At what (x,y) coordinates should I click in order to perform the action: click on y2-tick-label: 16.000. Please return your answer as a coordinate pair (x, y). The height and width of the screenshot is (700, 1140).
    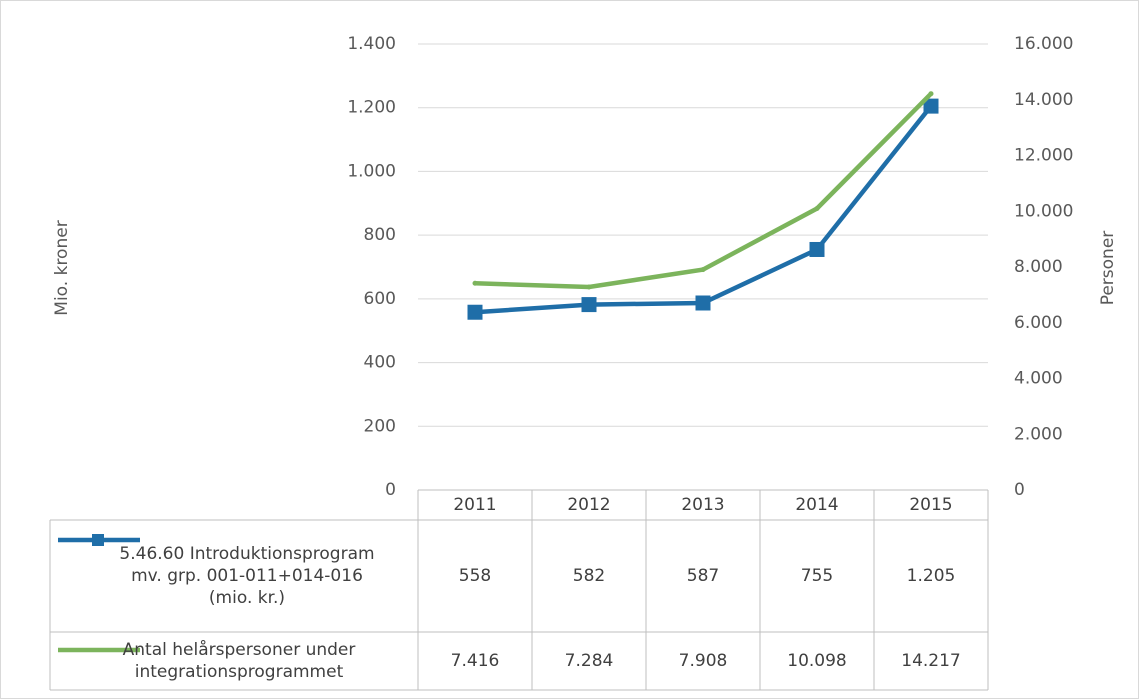
    Looking at the image, I should click on (1043, 44).